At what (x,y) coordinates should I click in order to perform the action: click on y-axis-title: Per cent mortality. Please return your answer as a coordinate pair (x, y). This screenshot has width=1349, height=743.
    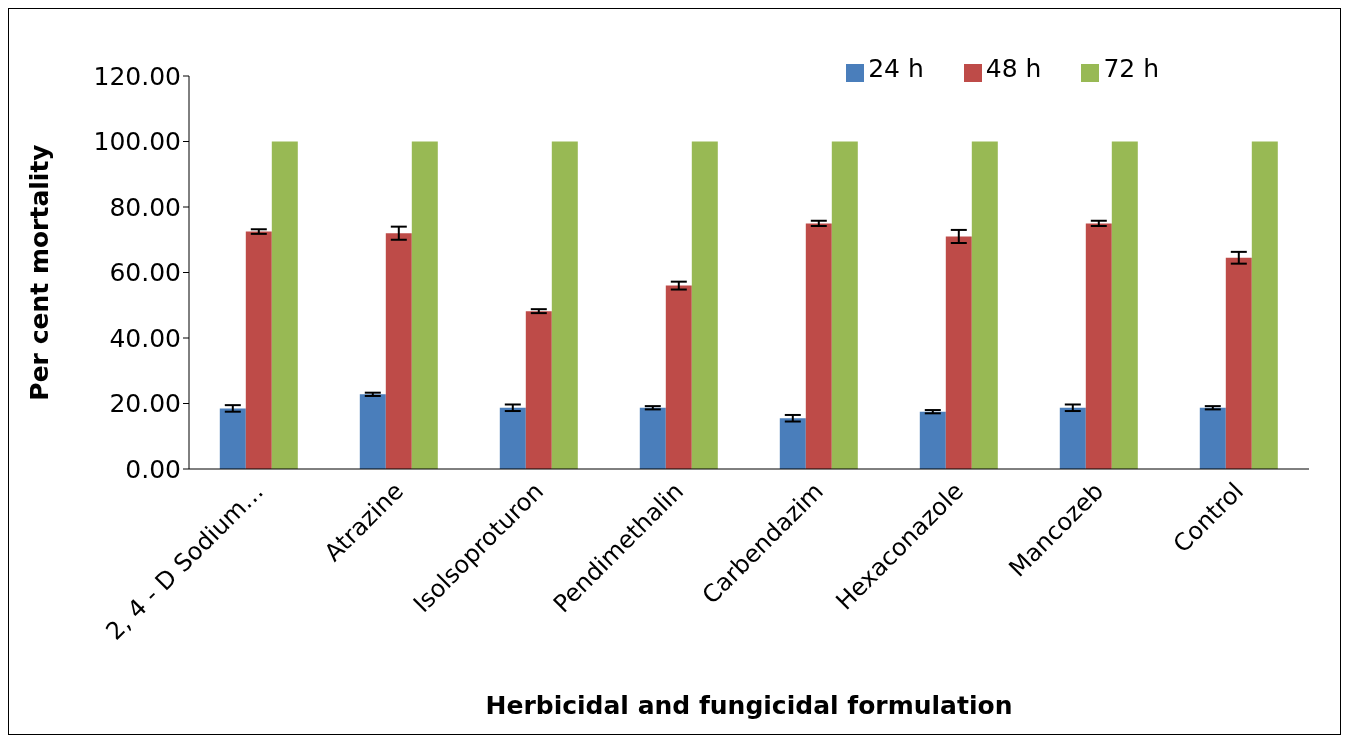
    Looking at the image, I should click on (39, 272).